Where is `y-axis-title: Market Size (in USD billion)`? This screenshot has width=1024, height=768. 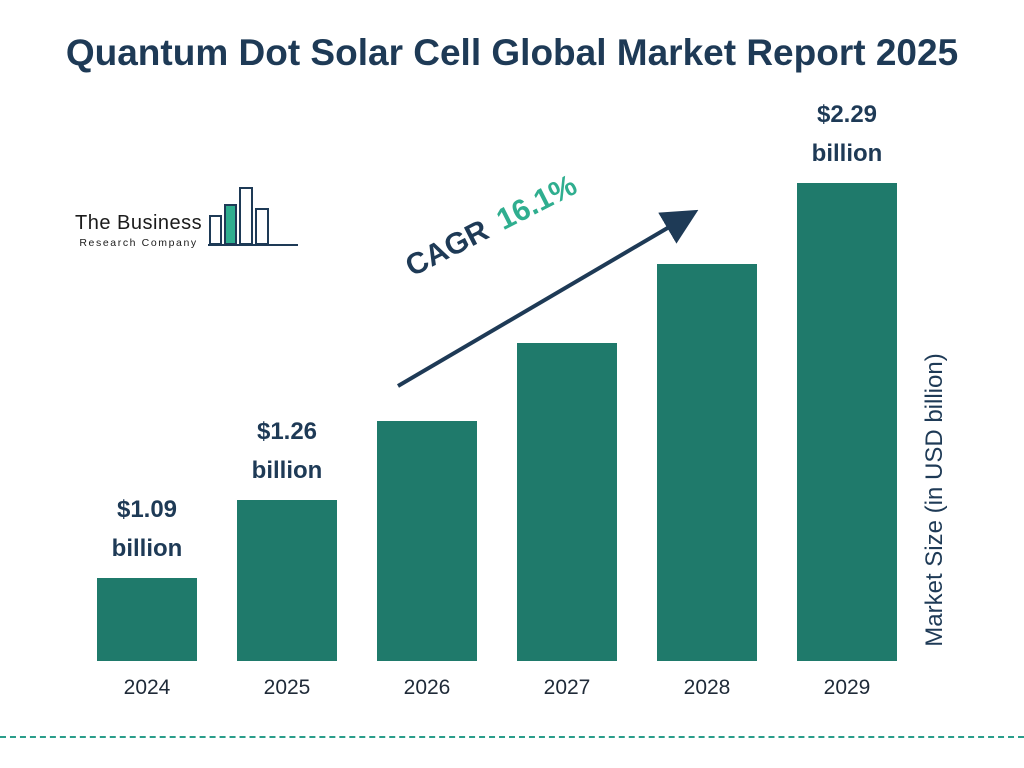
y-axis-title: Market Size (in USD billion) is located at coordinates (934, 500).